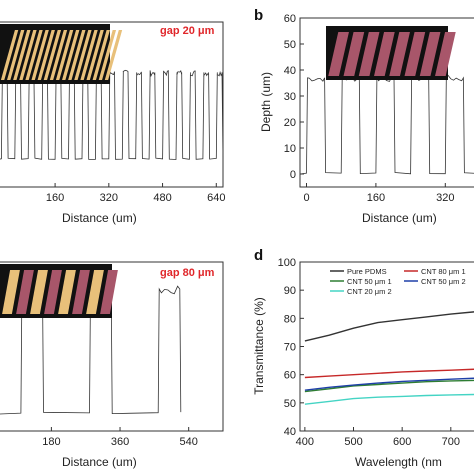  What do you see at coordinates (258, 15) in the screenshot?
I see `panel-b-letter: b` at bounding box center [258, 15].